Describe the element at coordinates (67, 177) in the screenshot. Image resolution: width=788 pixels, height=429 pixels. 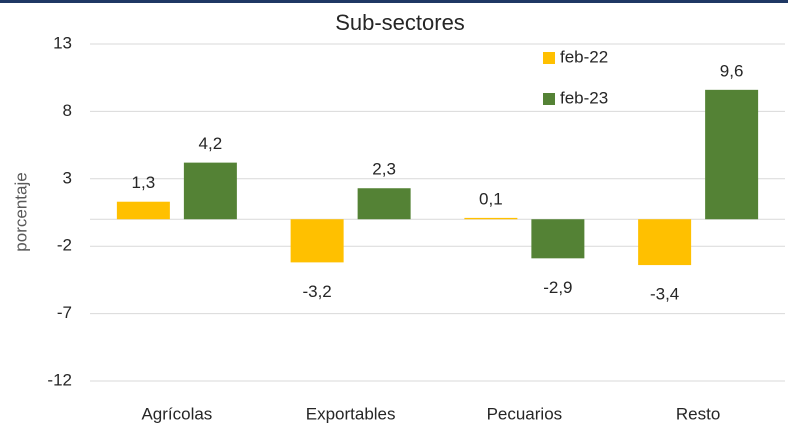
I see `y-tick-label: 3` at that location.